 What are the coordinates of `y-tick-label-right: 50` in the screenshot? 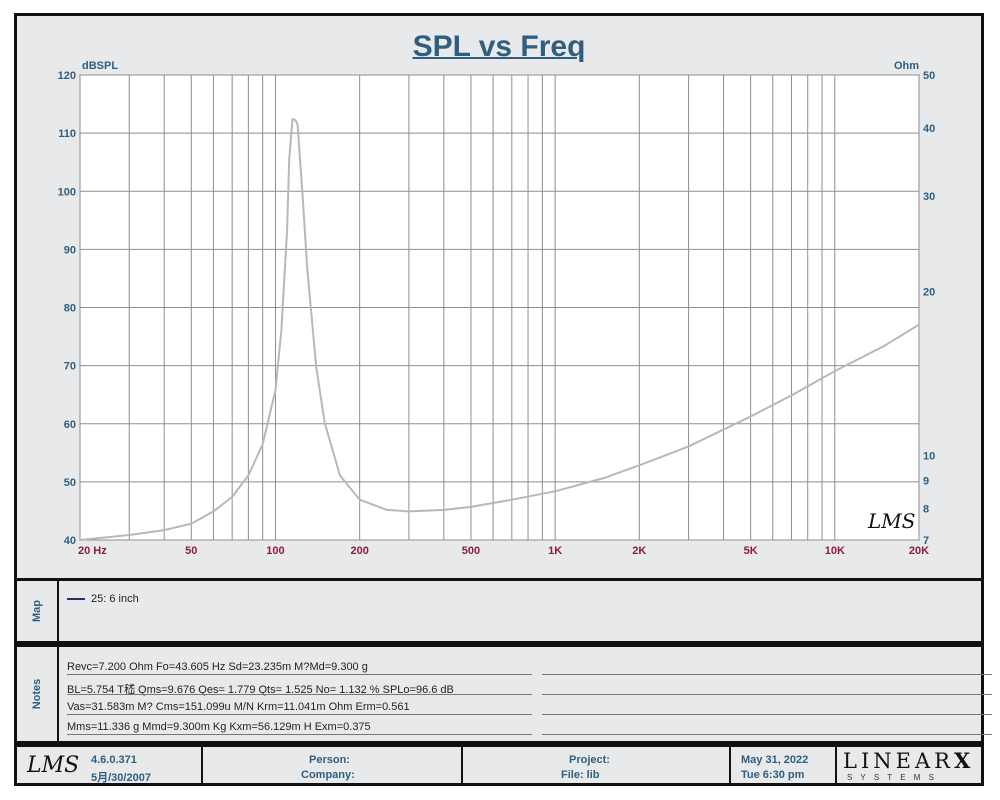 It's located at (929, 76).